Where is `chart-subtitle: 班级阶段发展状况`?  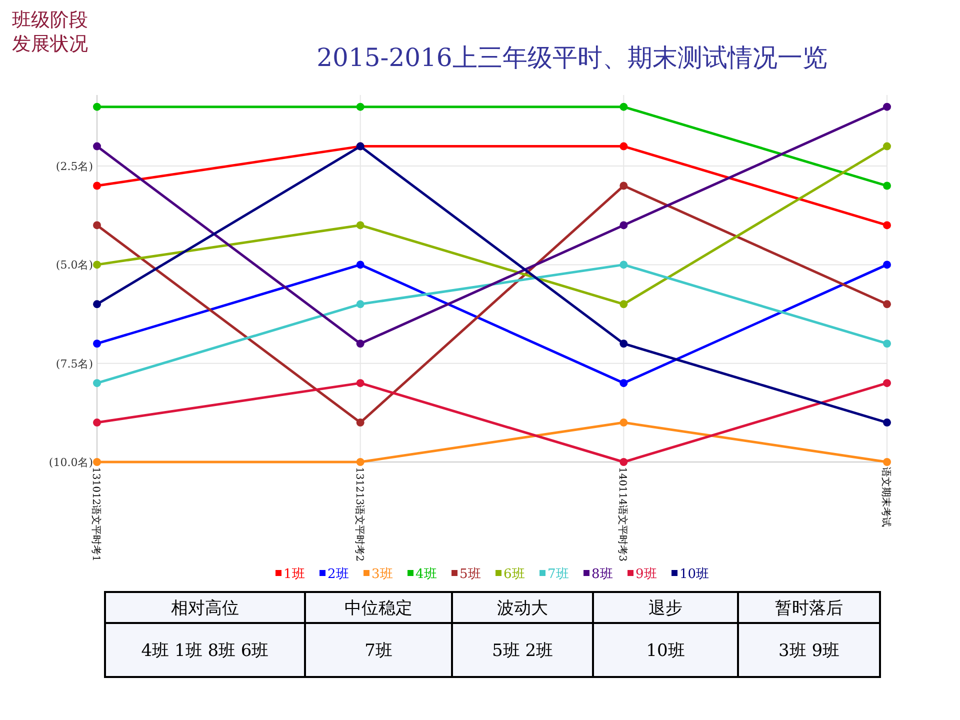 chart-subtitle: 班级阶段发展状况 is located at coordinates (50, 32).